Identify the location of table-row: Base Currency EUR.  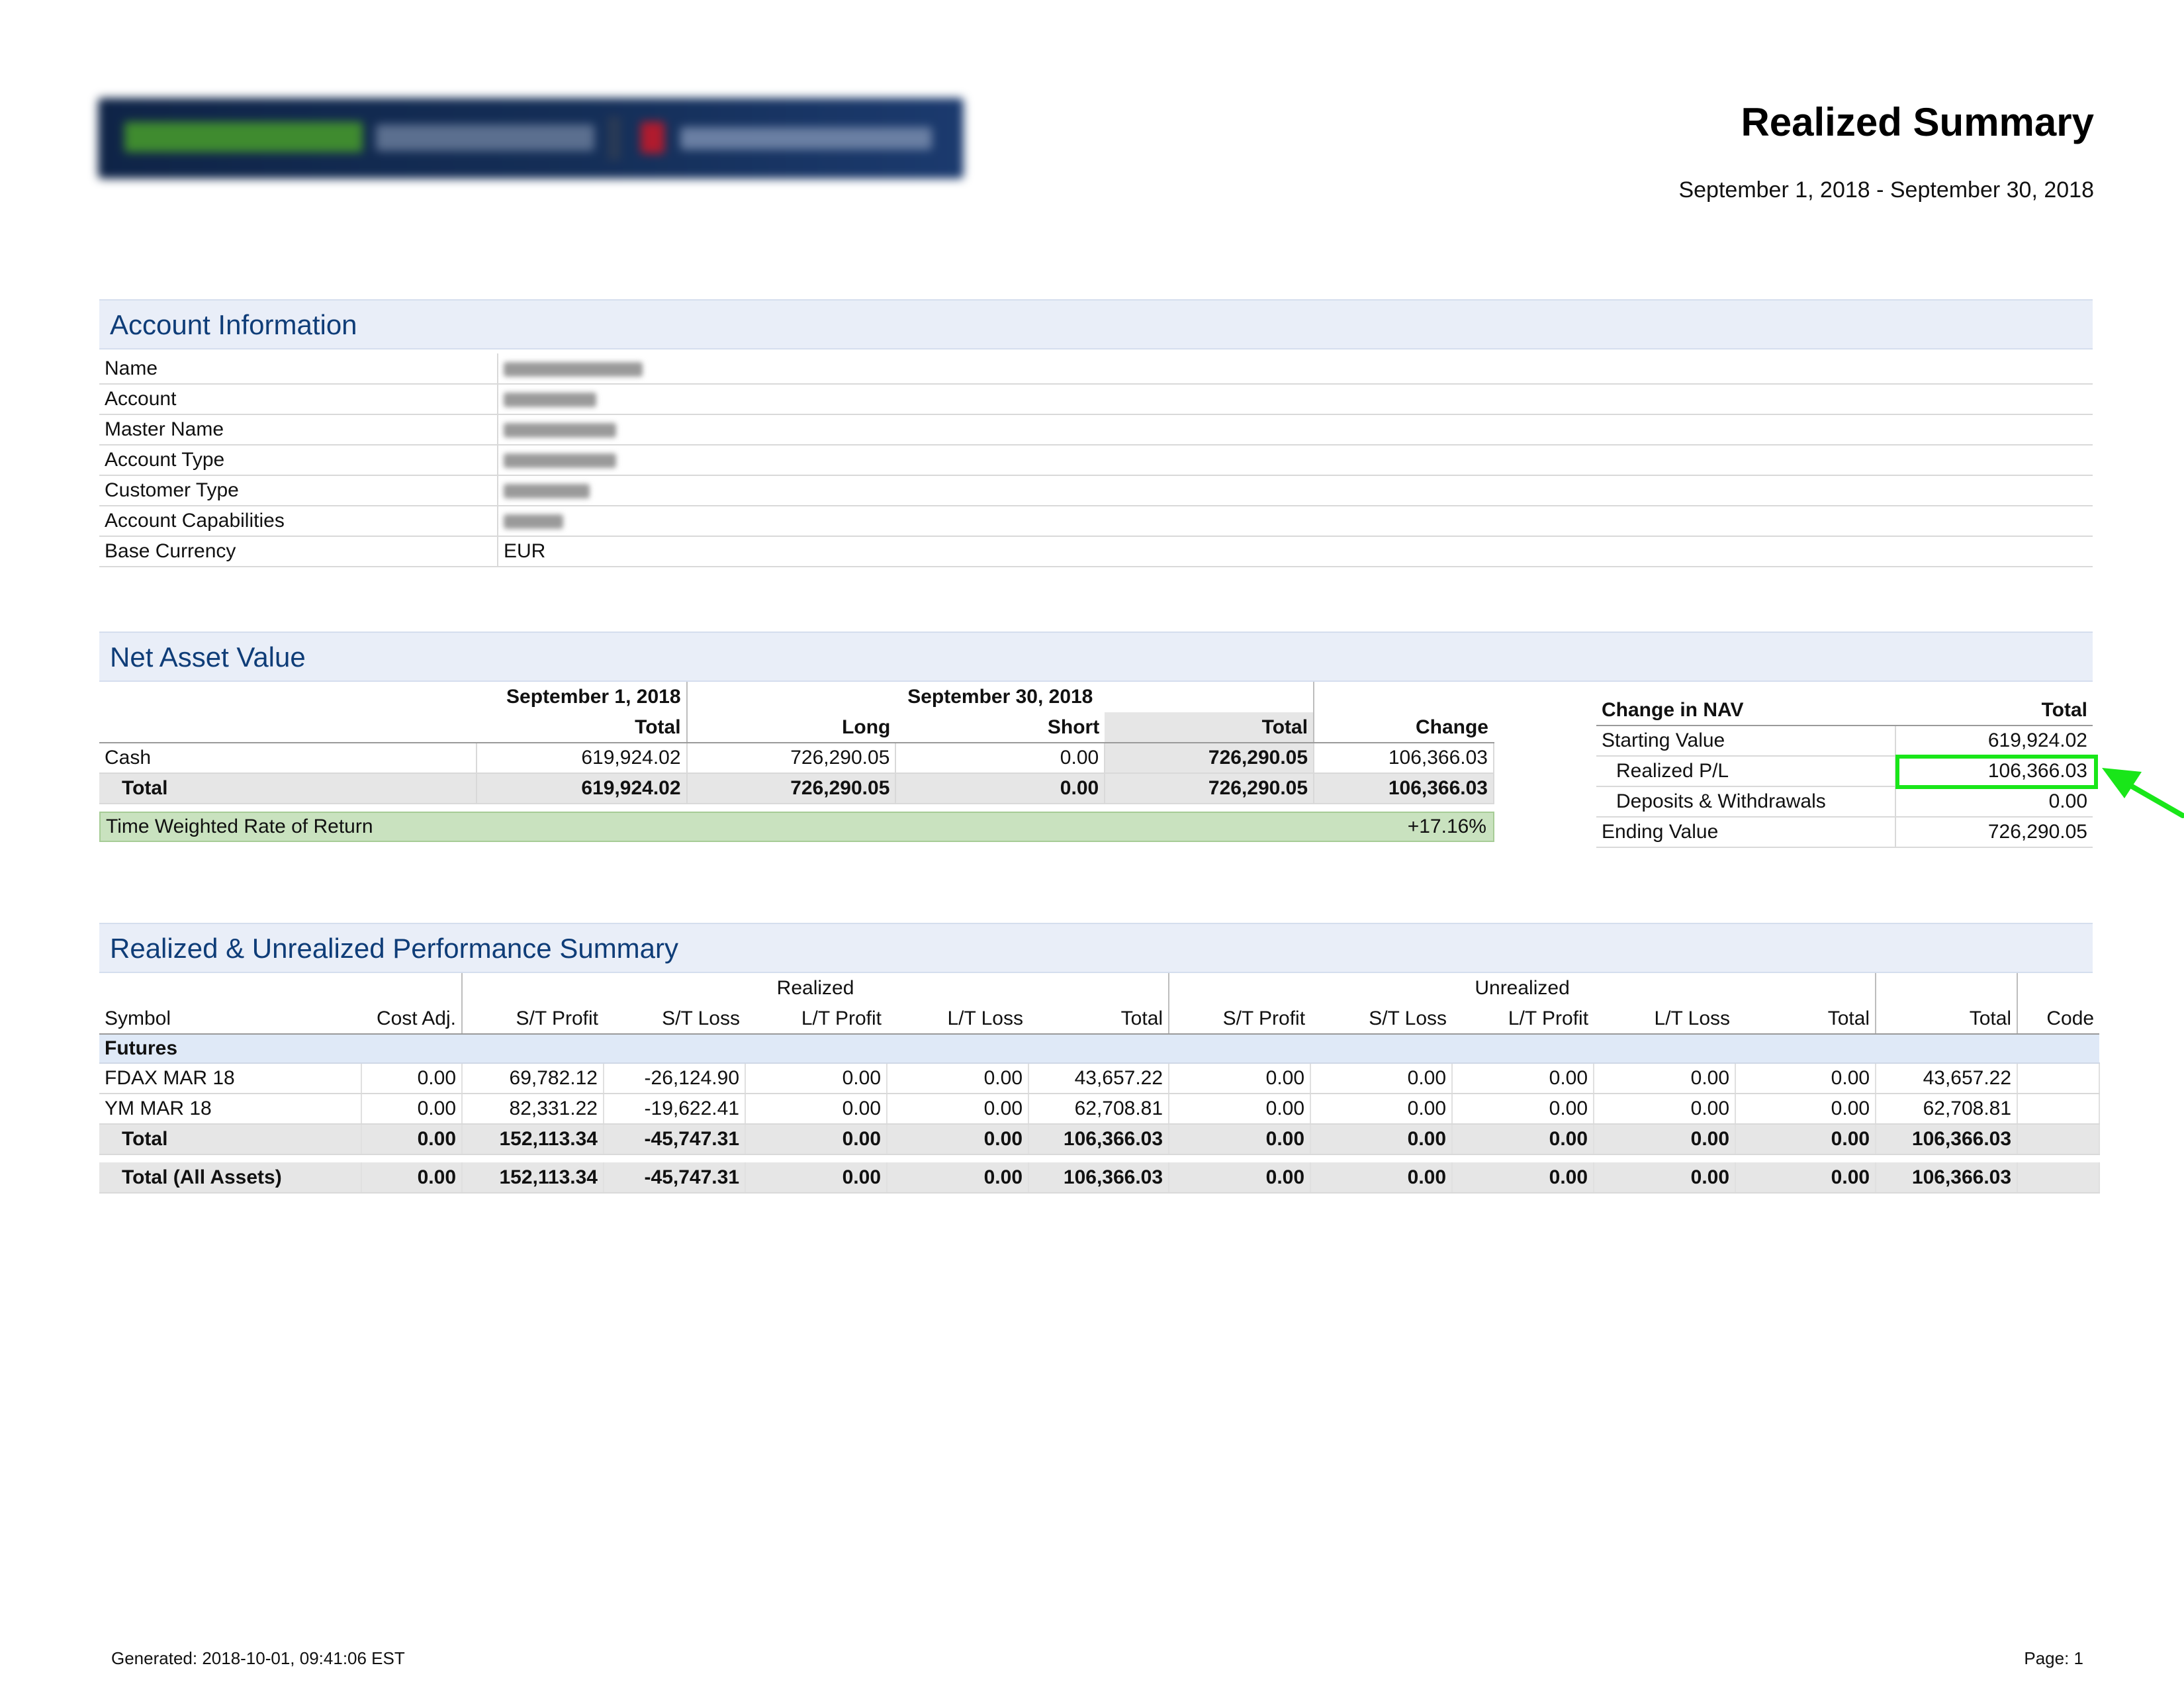
(1096, 551).